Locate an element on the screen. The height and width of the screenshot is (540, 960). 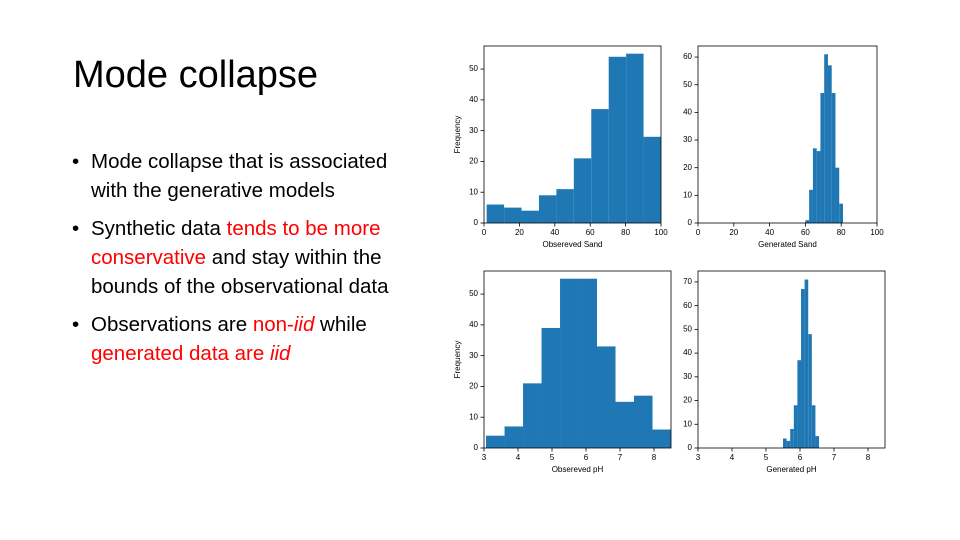
text-run: generated data are is located at coordinates (180, 353).